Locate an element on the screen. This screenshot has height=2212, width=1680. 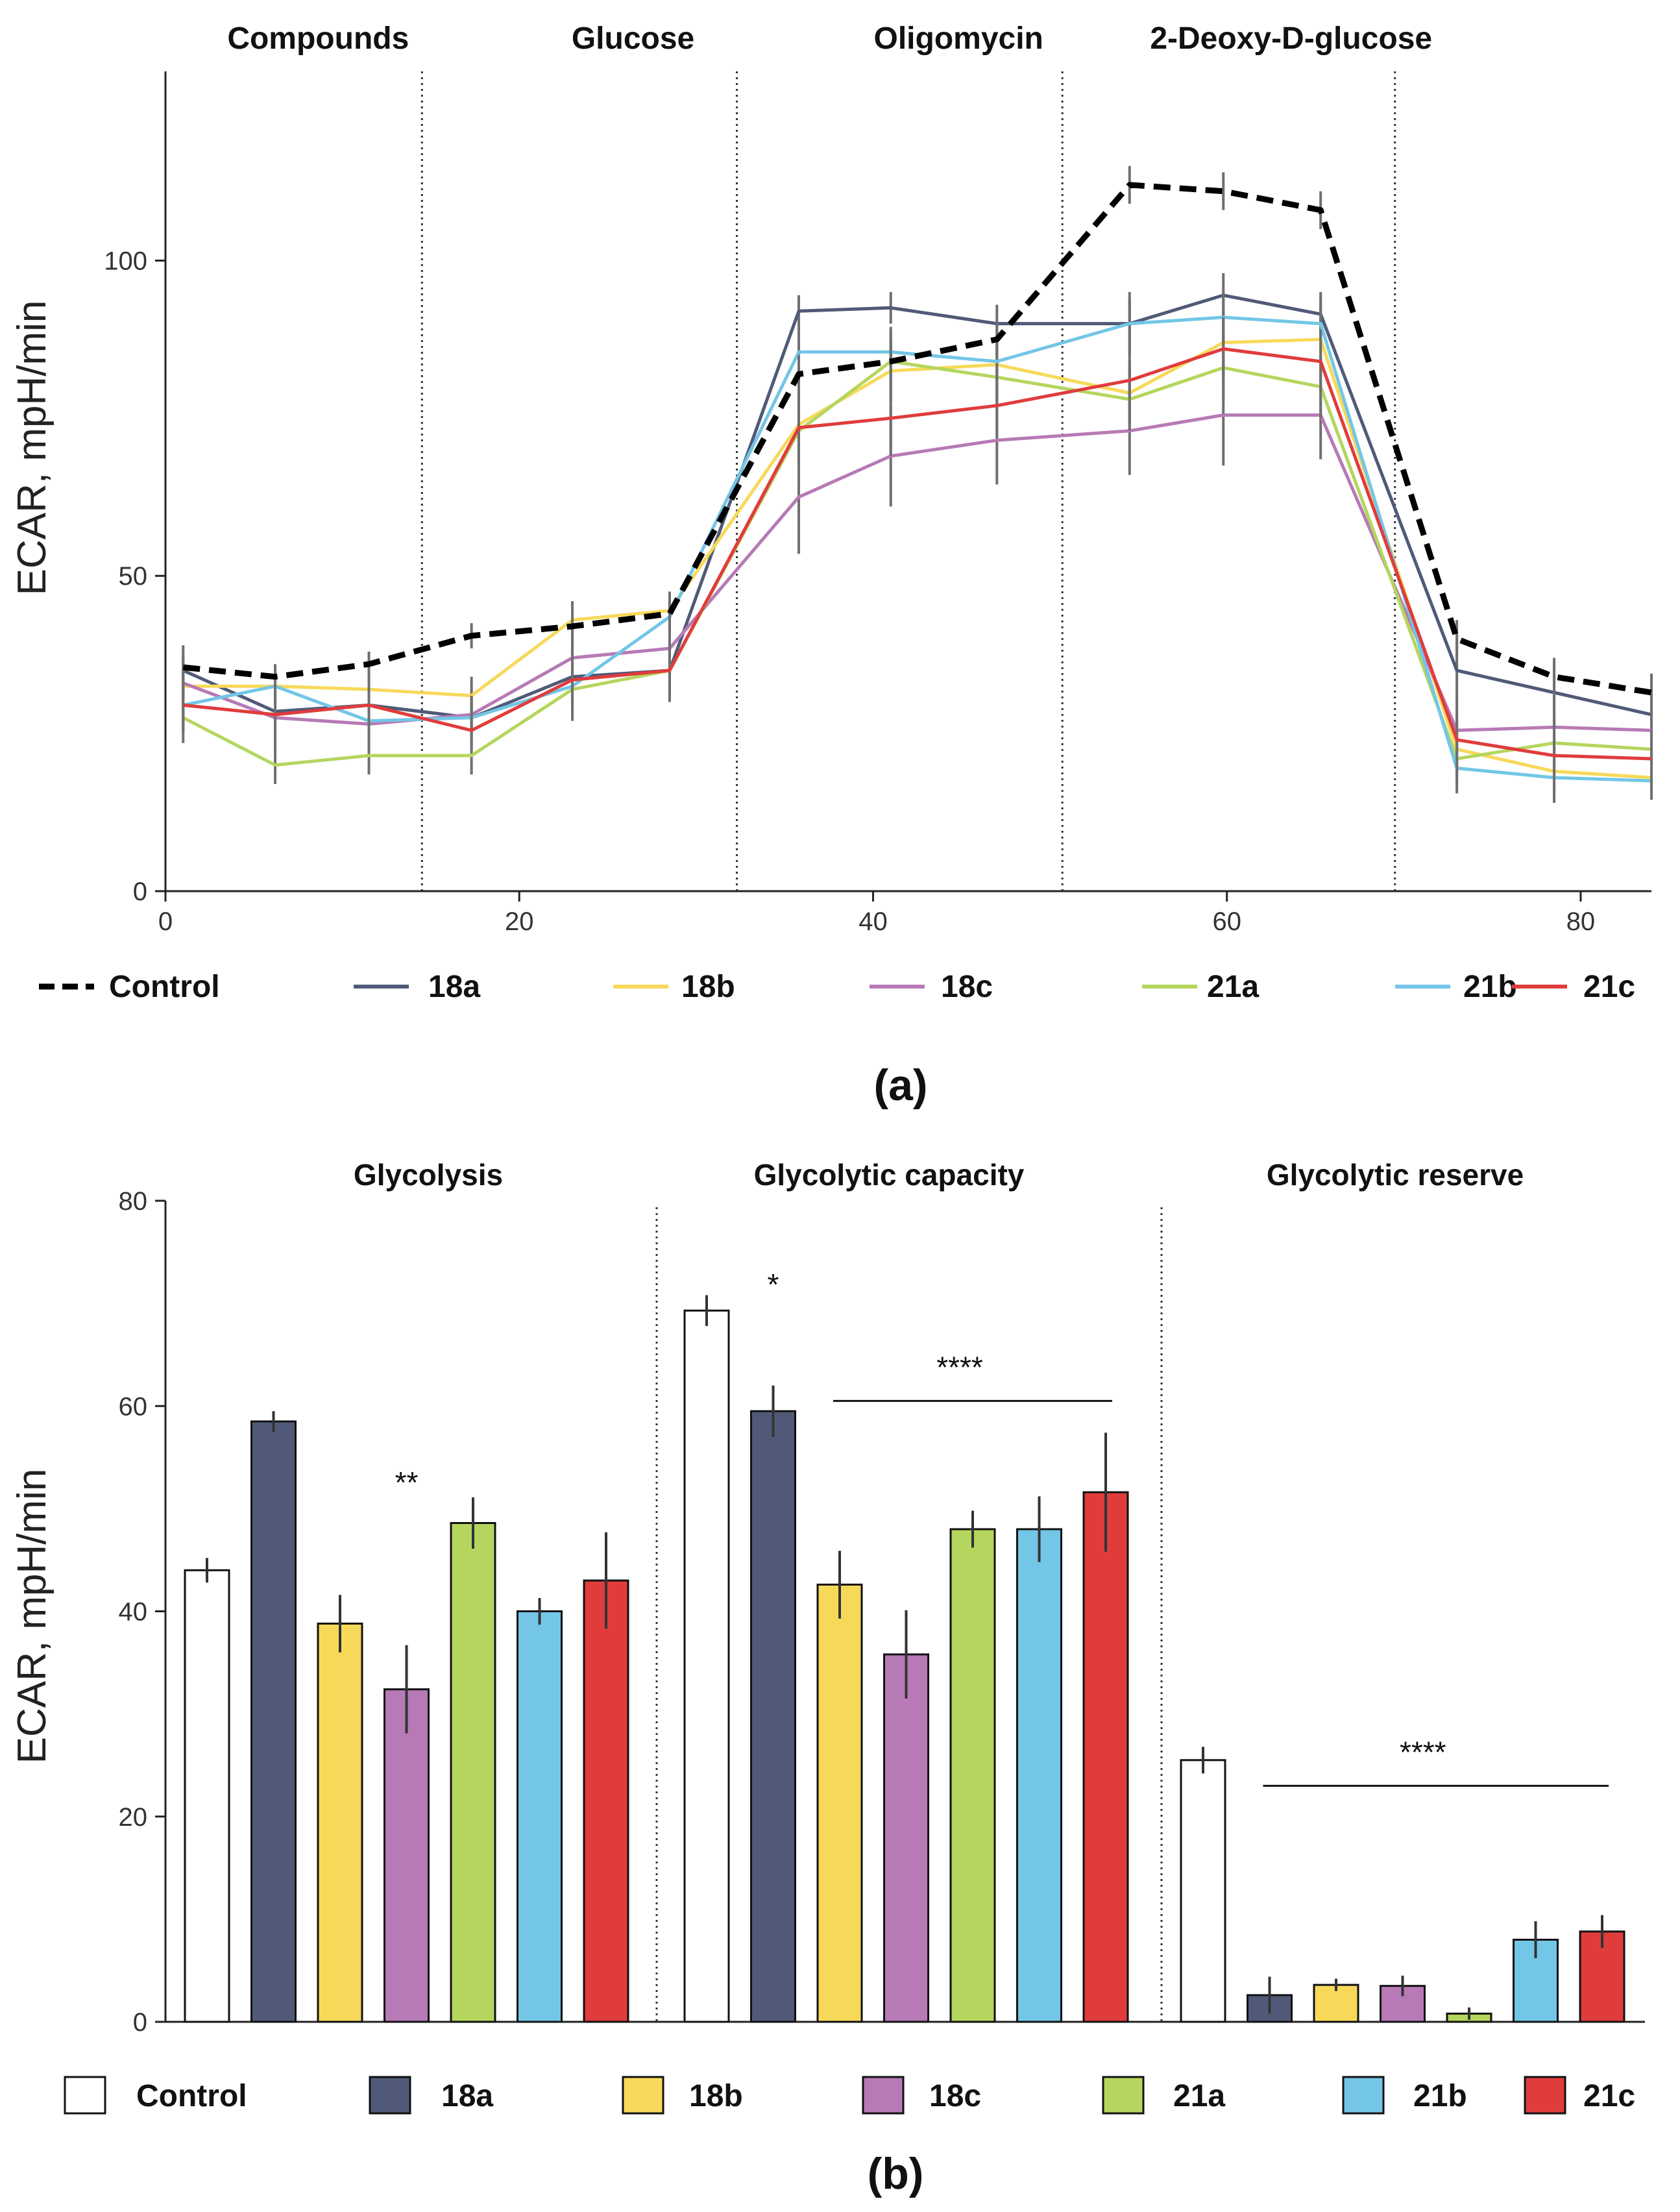
legend-swatch-Control is located at coordinates (85, 2095).